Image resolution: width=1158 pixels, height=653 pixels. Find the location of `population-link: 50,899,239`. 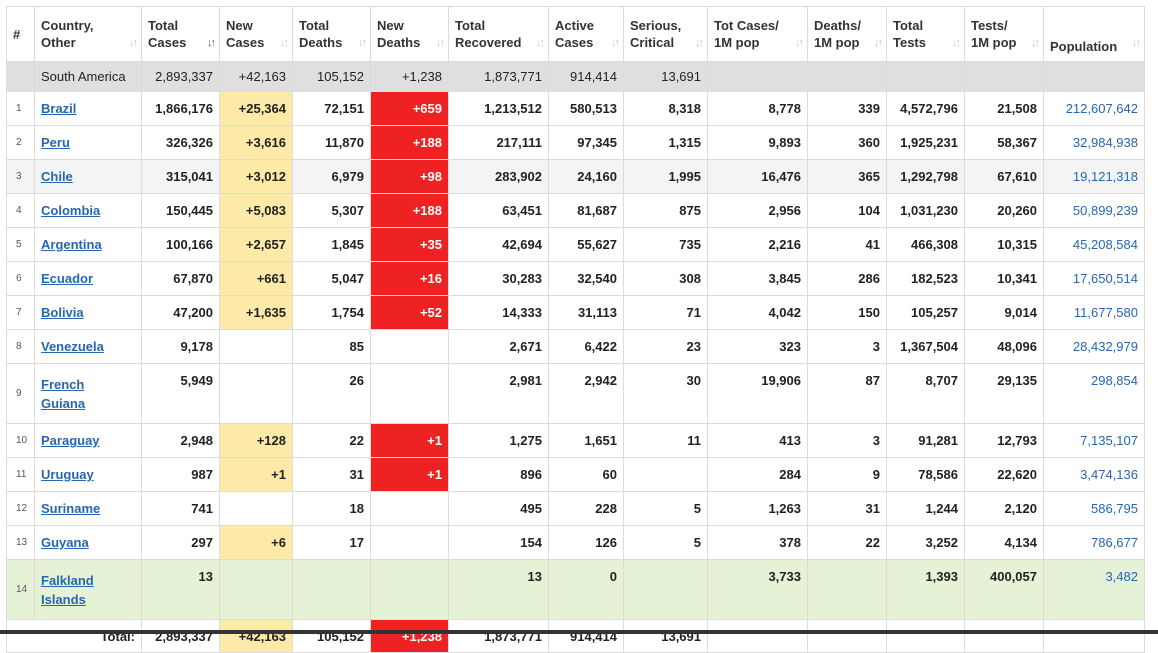

population-link: 50,899,239 is located at coordinates (1094, 210).